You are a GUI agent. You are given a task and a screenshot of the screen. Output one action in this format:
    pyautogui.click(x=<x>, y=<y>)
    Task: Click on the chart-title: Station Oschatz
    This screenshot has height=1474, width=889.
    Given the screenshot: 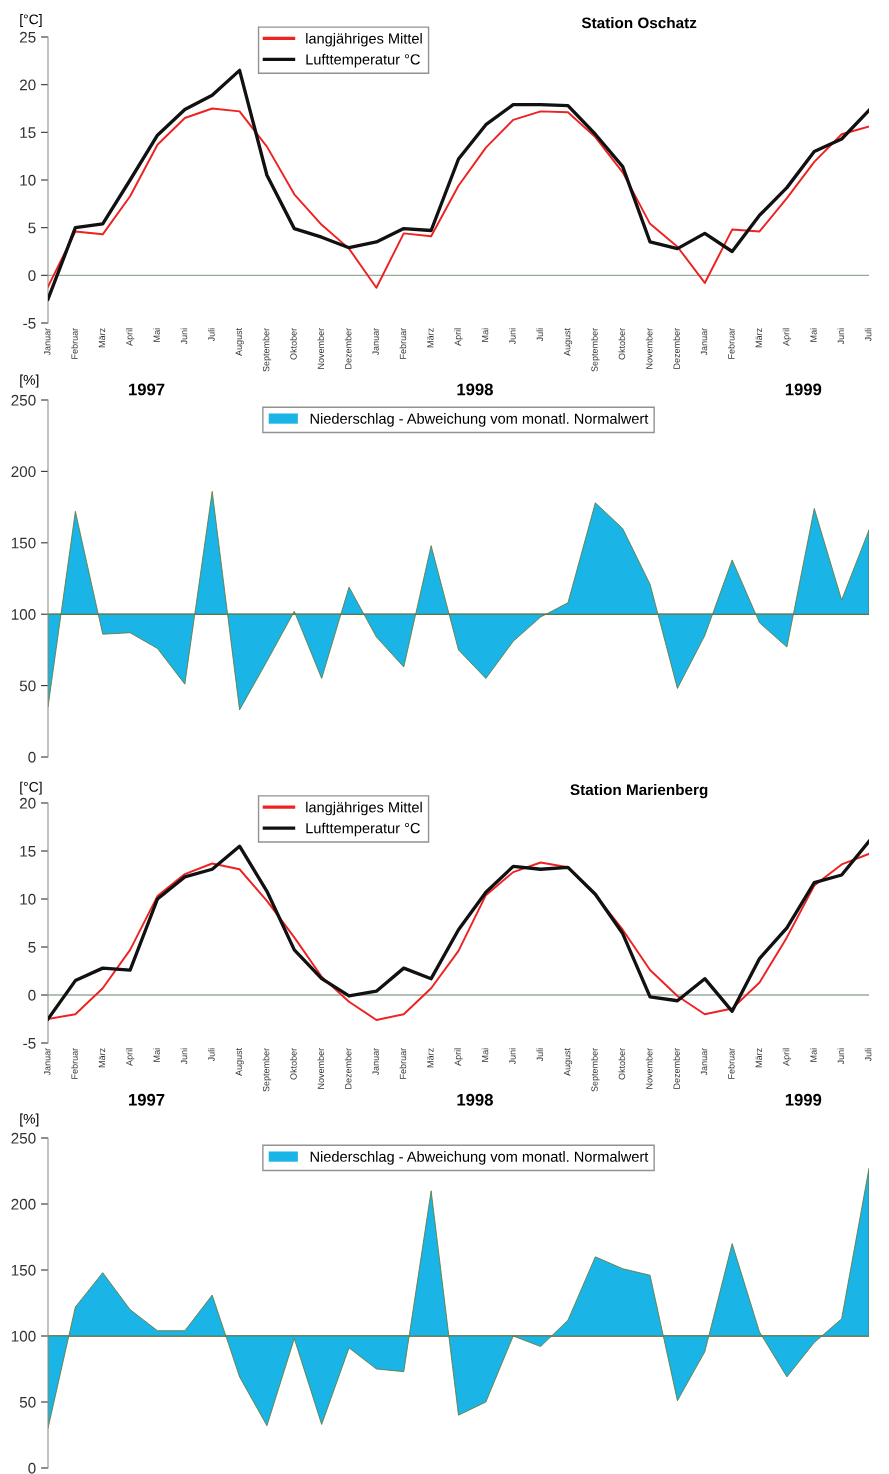 What is the action you would take?
    pyautogui.click(x=639, y=23)
    